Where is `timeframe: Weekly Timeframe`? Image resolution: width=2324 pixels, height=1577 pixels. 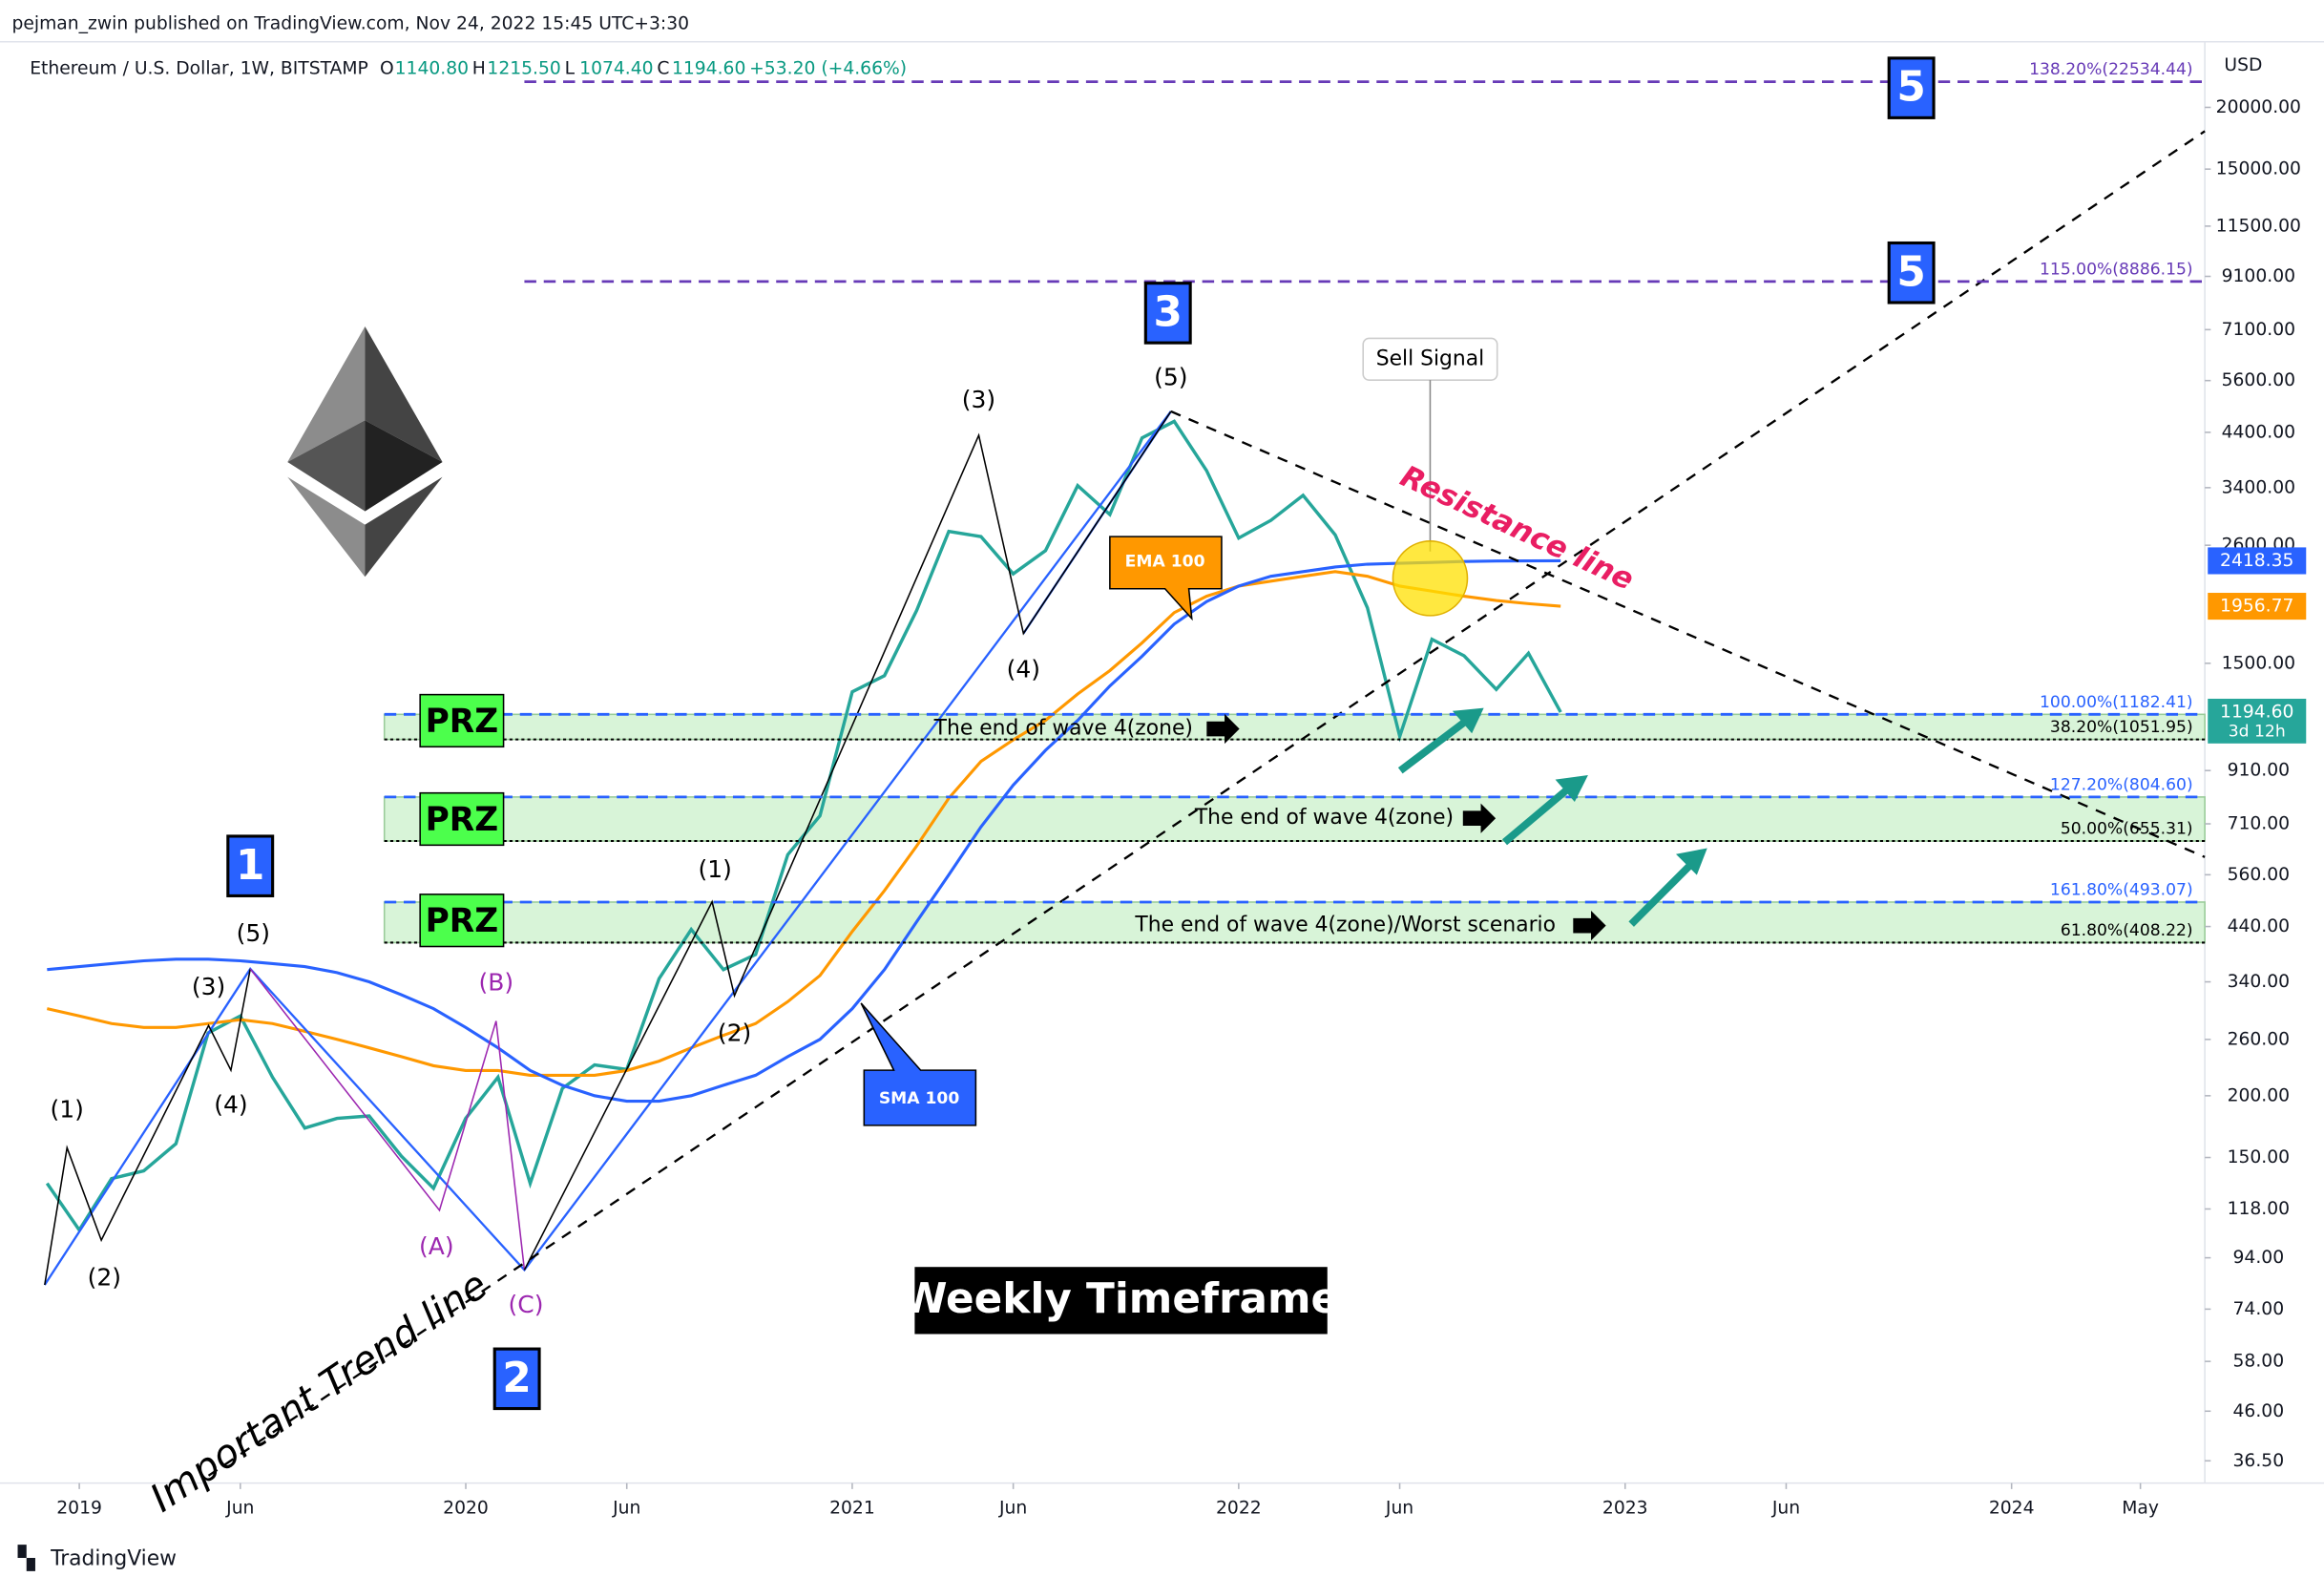 timeframe: Weekly Timeframe is located at coordinates (1120, 1298).